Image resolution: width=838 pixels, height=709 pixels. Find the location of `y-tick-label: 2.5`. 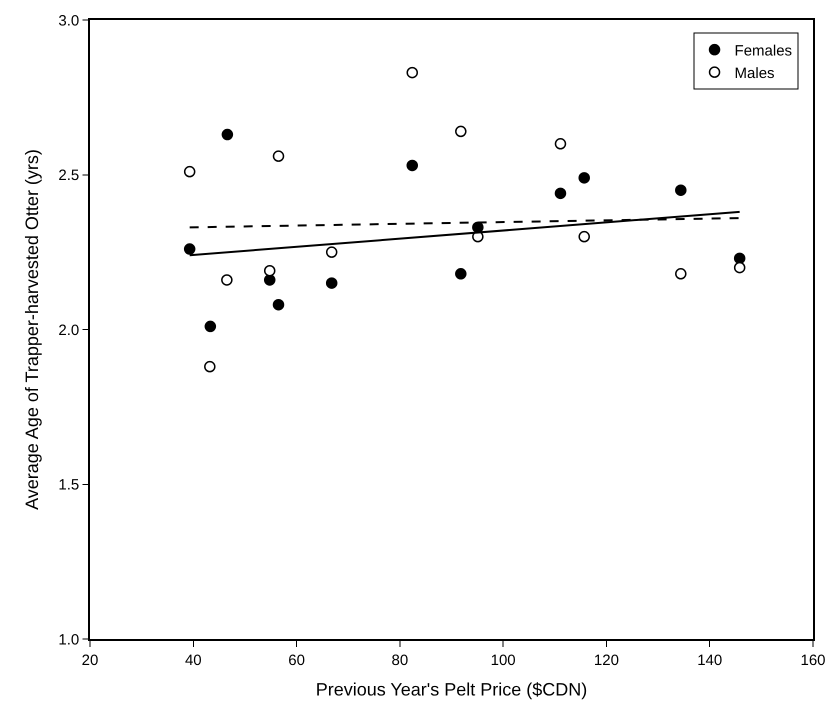

y-tick-label: 2.5 is located at coordinates (69, 175).